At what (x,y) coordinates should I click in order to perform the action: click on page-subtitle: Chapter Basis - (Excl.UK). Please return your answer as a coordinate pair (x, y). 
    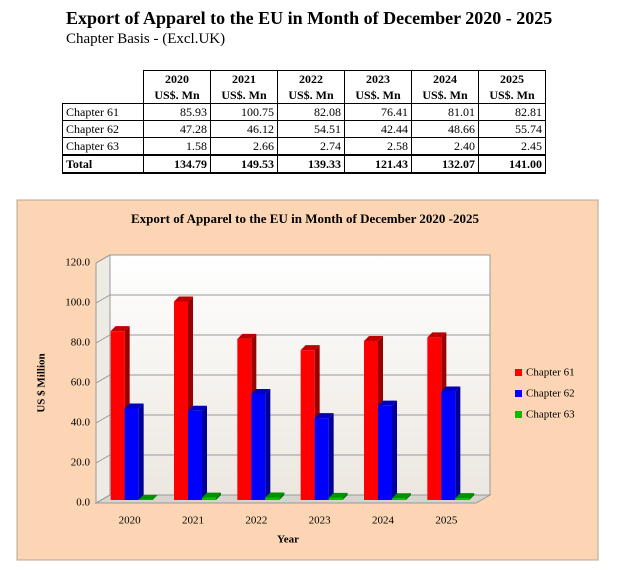
    Looking at the image, I should click on (146, 39).